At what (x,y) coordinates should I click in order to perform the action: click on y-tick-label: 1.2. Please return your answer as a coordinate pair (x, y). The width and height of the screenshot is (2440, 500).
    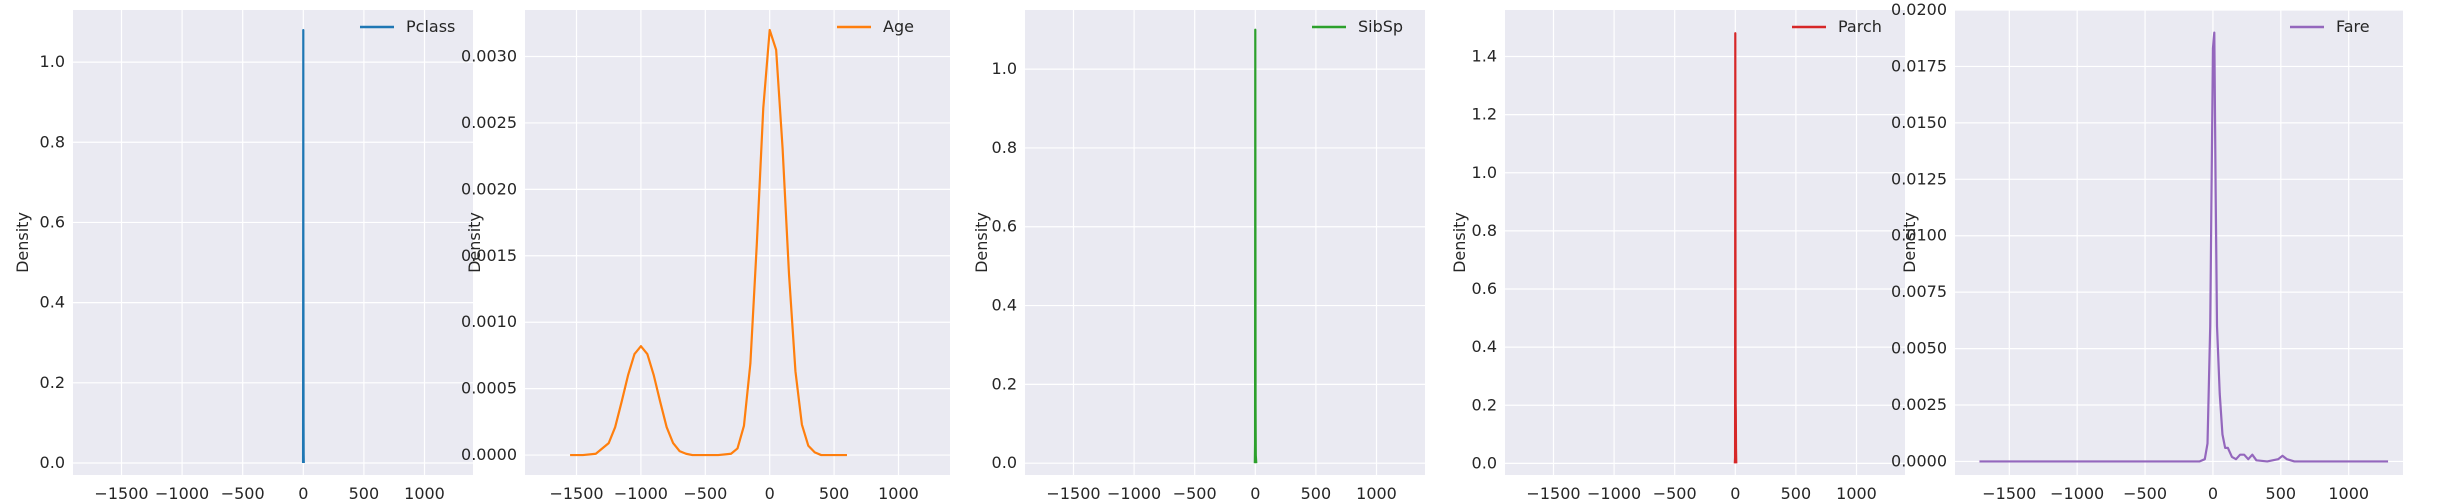
    Looking at the image, I should click on (1484, 114).